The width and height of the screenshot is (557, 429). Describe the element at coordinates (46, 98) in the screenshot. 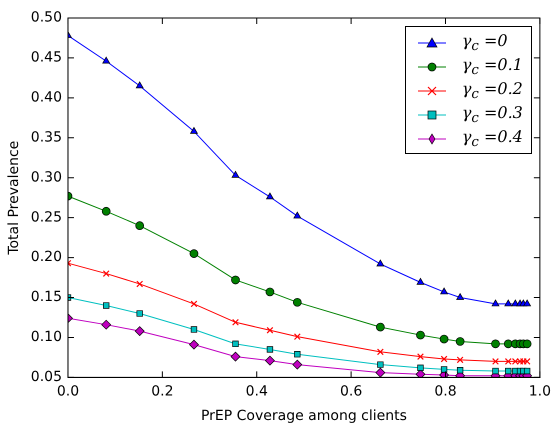

I see `y-tick-label: 0.40` at that location.